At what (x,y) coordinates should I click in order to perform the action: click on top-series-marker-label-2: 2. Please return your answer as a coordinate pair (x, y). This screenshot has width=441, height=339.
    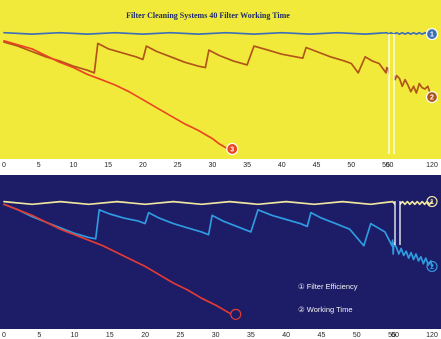
    Looking at the image, I should click on (432, 98).